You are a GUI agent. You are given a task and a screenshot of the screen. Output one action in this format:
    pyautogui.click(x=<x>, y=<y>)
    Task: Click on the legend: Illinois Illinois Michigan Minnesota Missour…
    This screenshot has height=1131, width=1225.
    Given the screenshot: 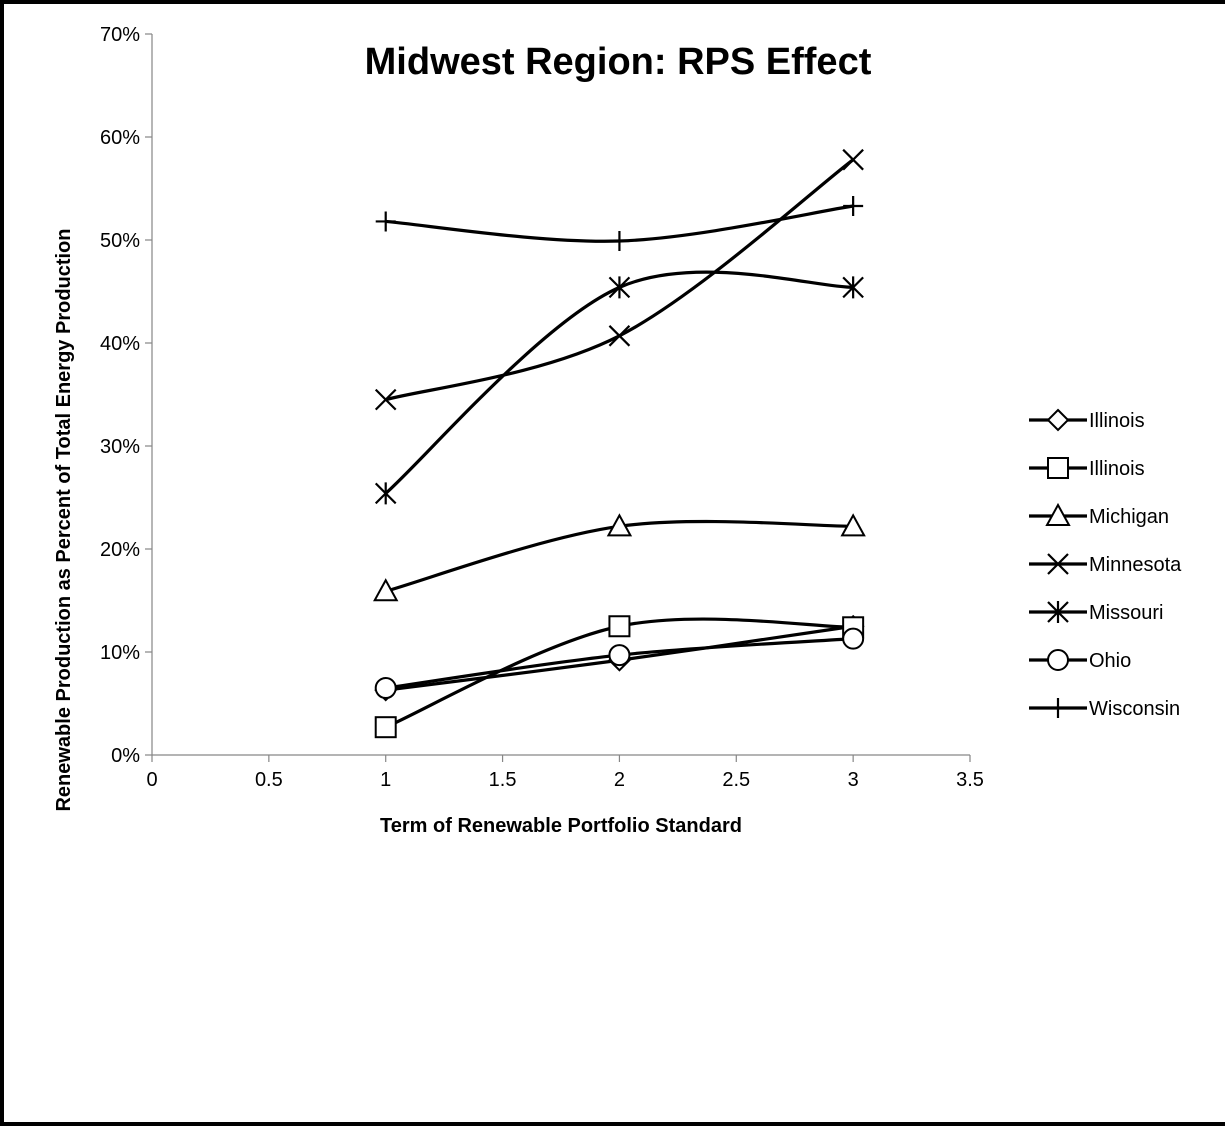 What is the action you would take?
    pyautogui.click(x=1105, y=564)
    